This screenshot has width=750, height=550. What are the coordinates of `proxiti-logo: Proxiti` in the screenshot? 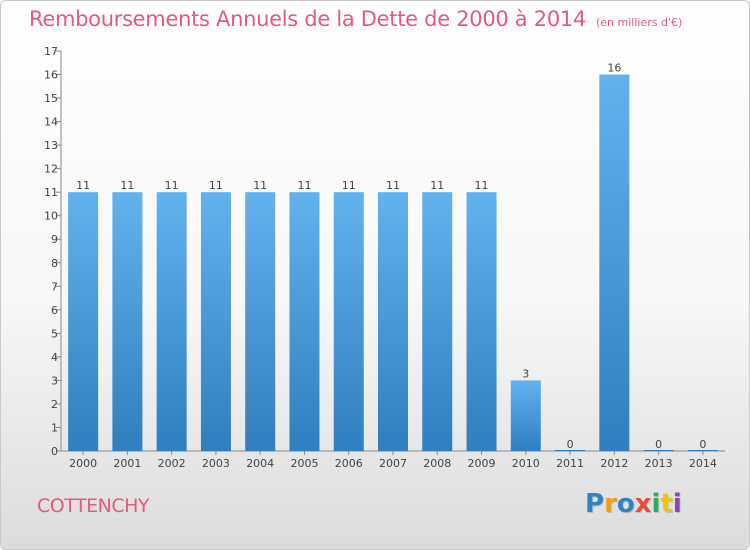 It's located at (633, 504).